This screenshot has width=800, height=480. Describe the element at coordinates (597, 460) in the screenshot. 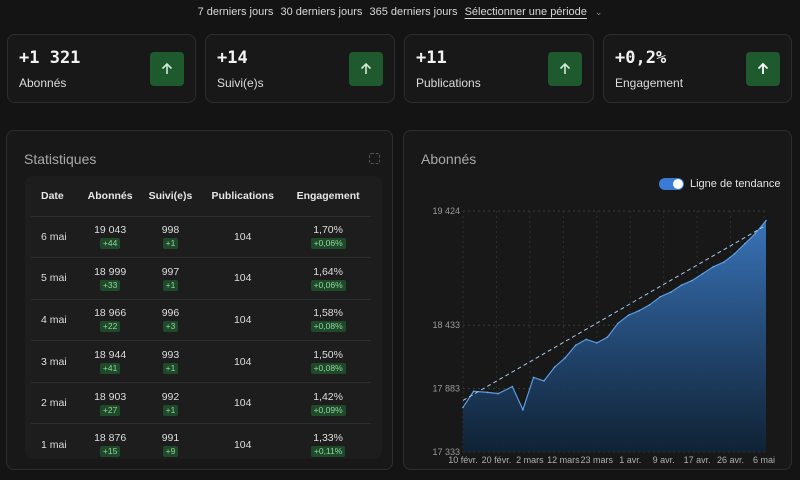

I see `x-tick-label: 23 mars` at that location.